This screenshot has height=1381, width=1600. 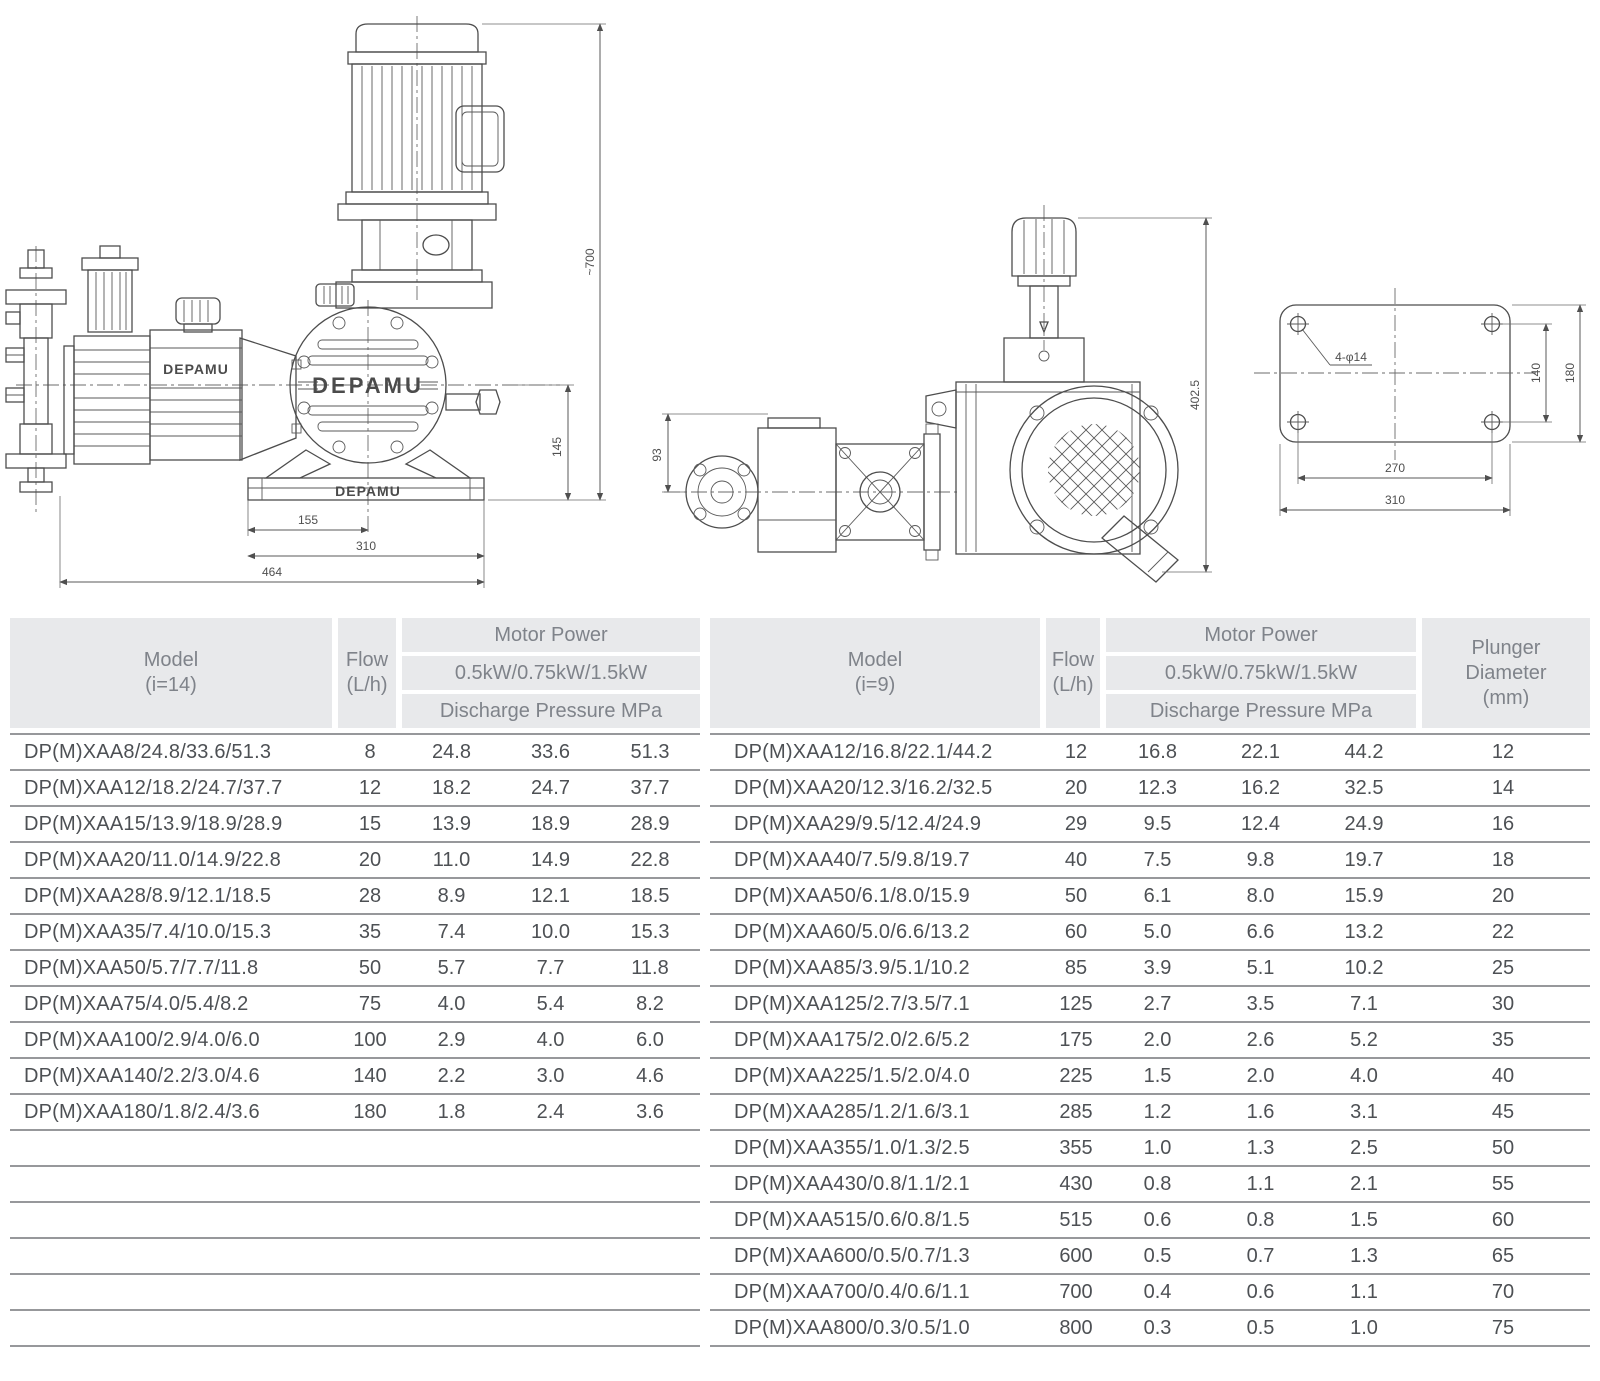 What do you see at coordinates (650, 967) in the screenshot?
I see `cell-p3: 11.8` at bounding box center [650, 967].